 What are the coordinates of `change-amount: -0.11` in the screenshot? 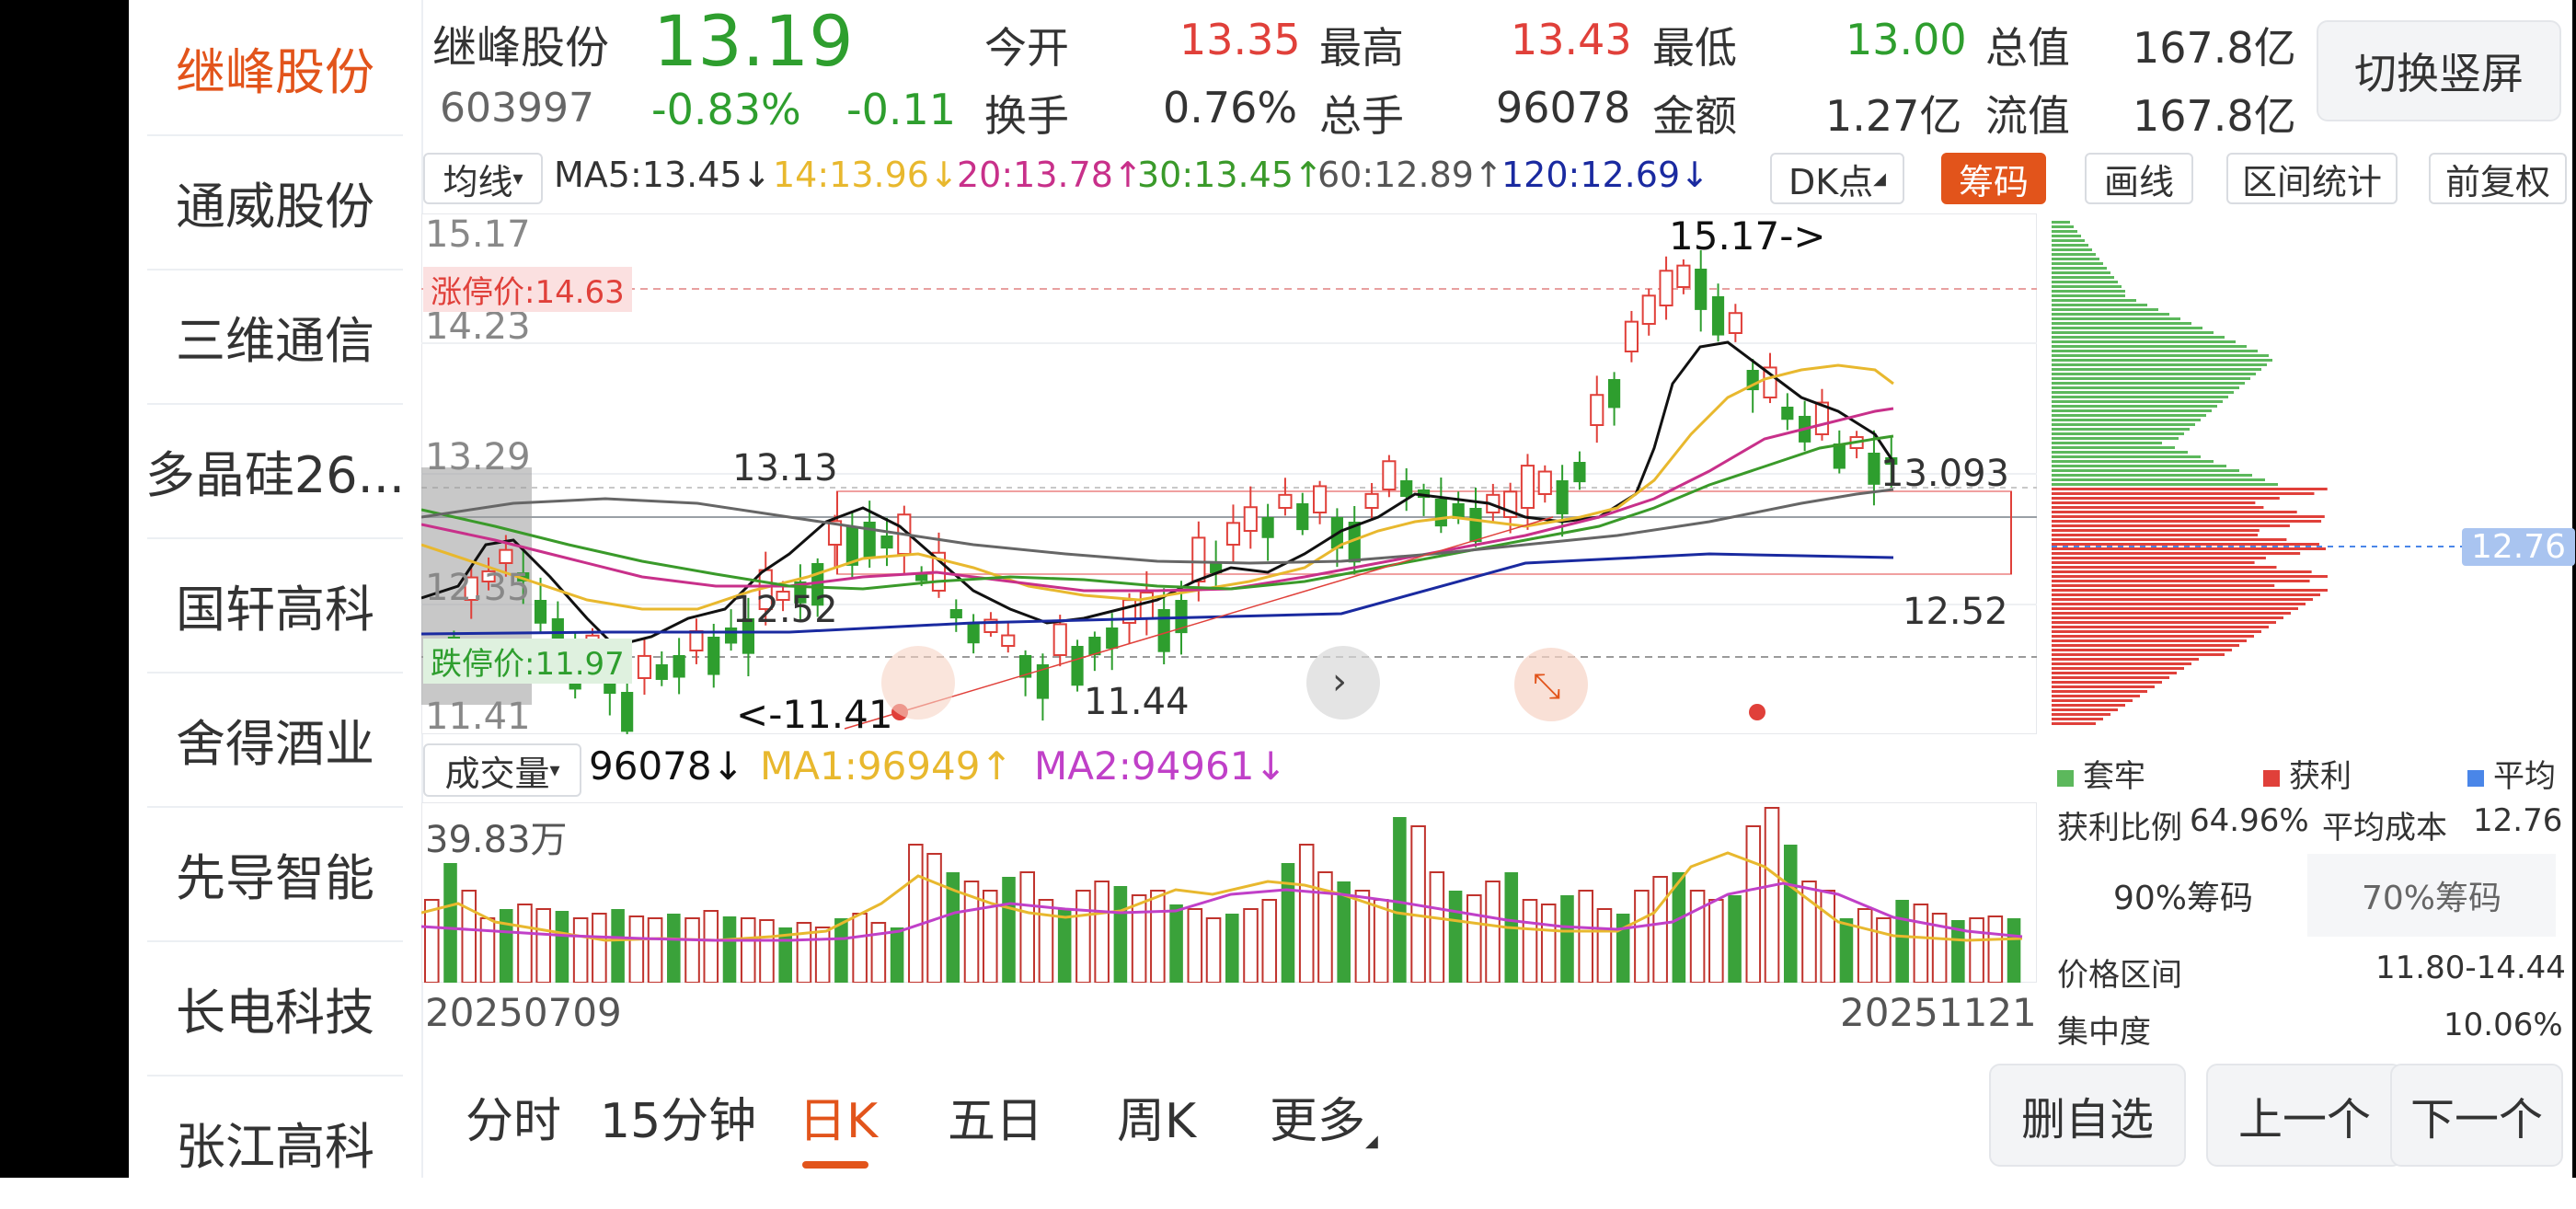 It's located at (901, 109).